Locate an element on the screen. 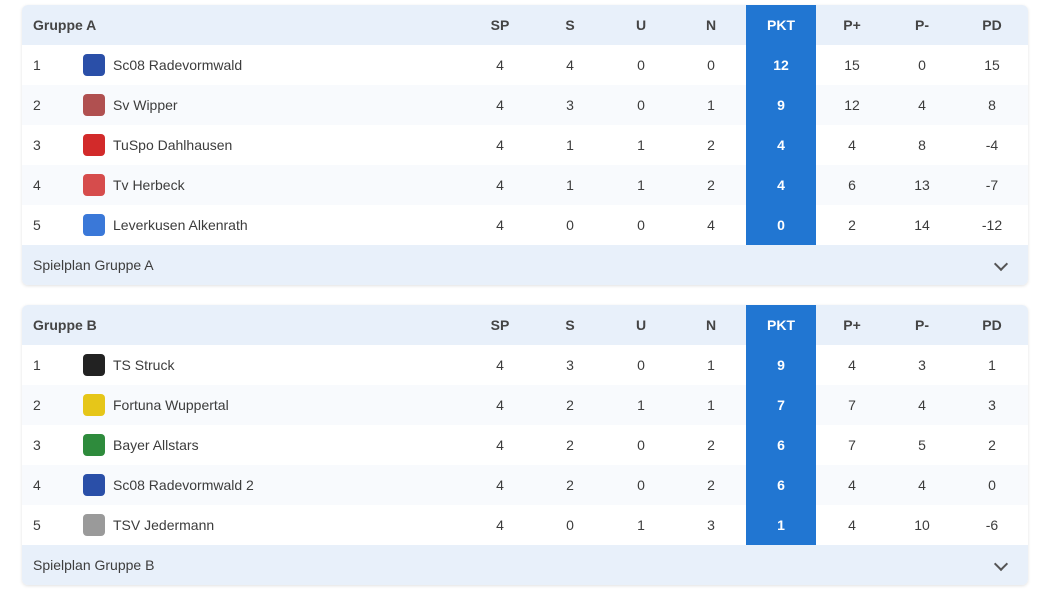 This screenshot has height=595, width=1044. team-name: Bayer Allstars is located at coordinates (156, 445).